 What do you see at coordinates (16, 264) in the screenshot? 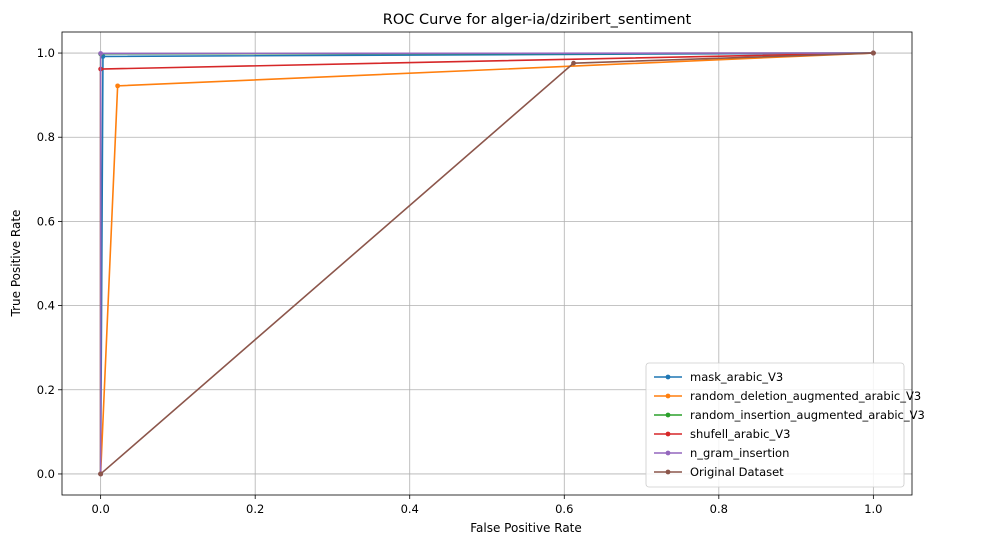
I see `y-axis-label: True Positive Rate` at bounding box center [16, 264].